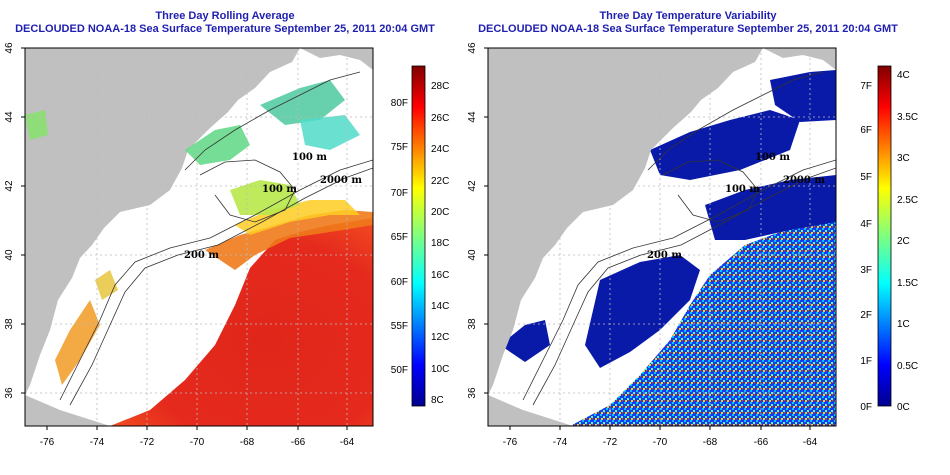  I want to click on right-cb-f-label: 2F, so click(866, 315).